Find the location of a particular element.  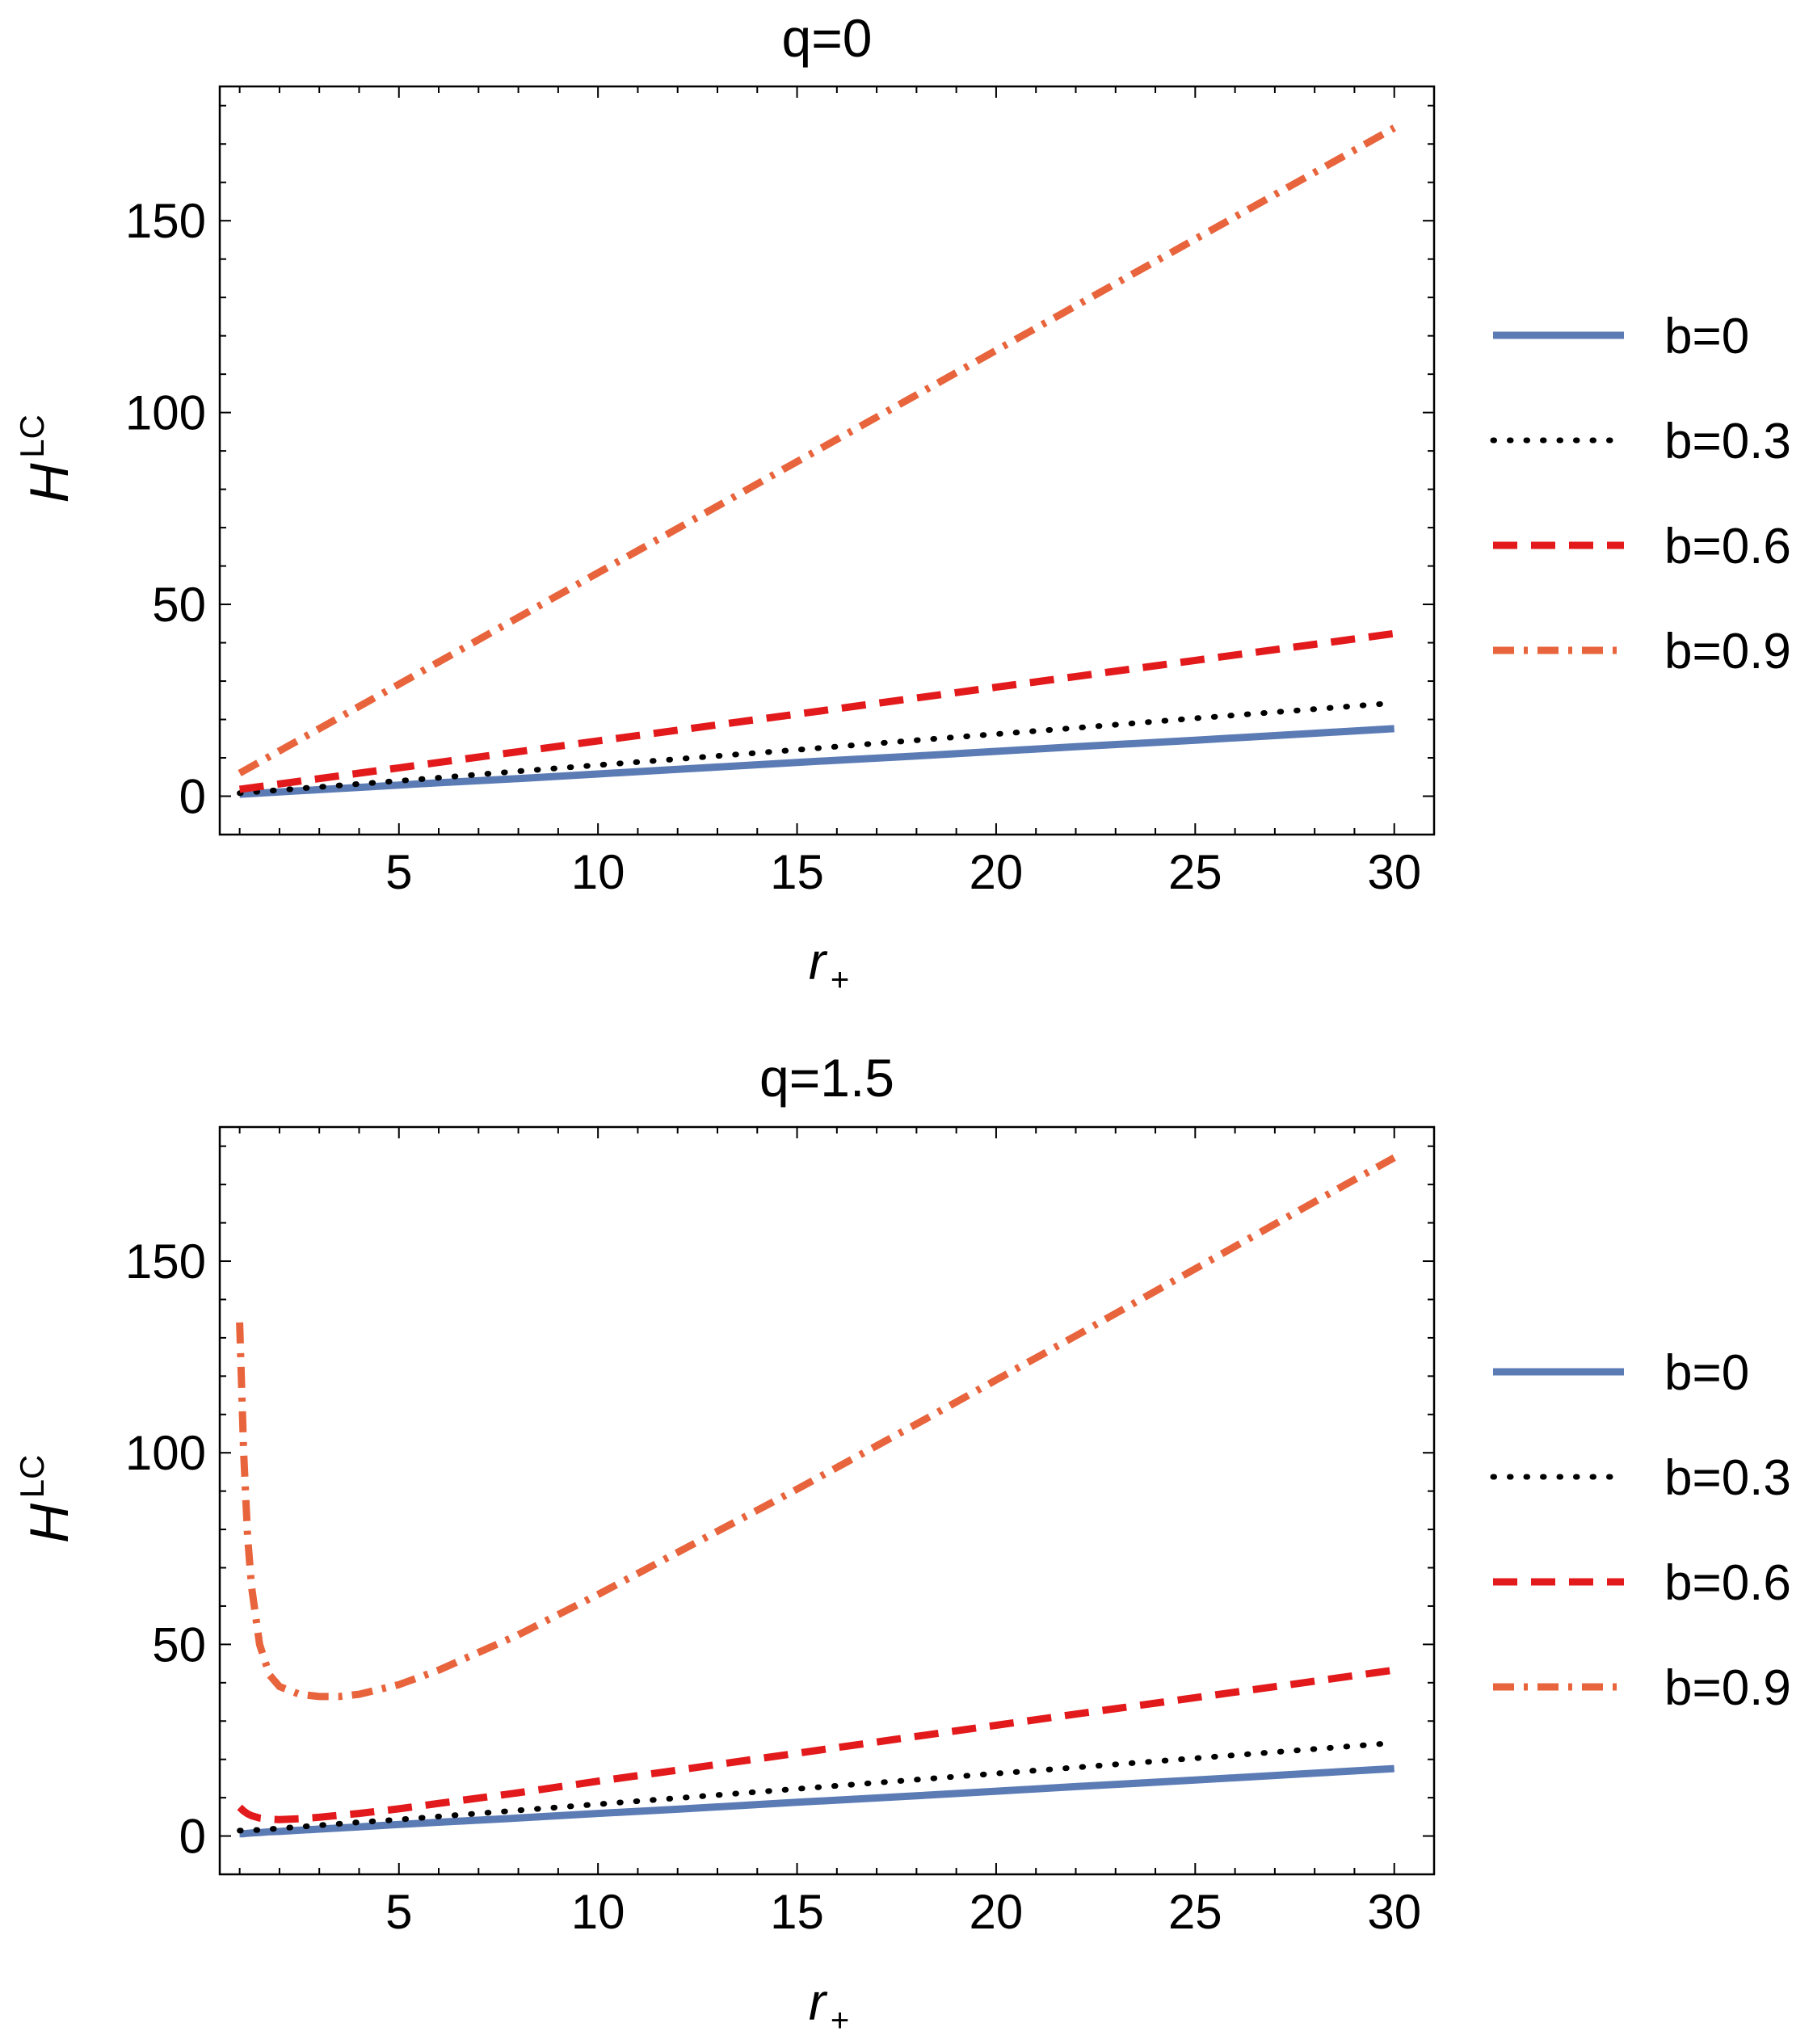

chart-title: q=0 is located at coordinates (828, 38).